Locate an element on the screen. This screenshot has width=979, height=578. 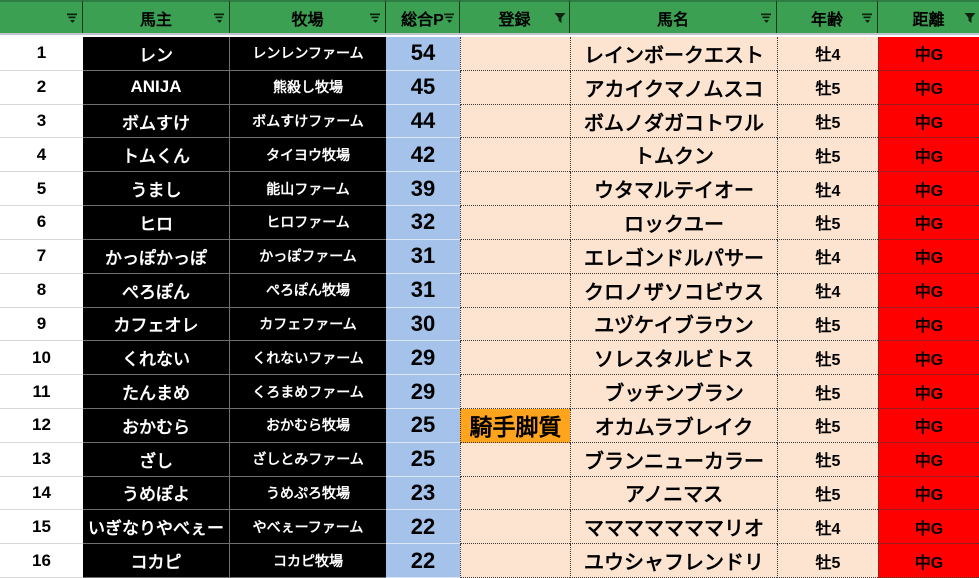
farm-cell: おかむら牧場 is located at coordinates (308, 425).